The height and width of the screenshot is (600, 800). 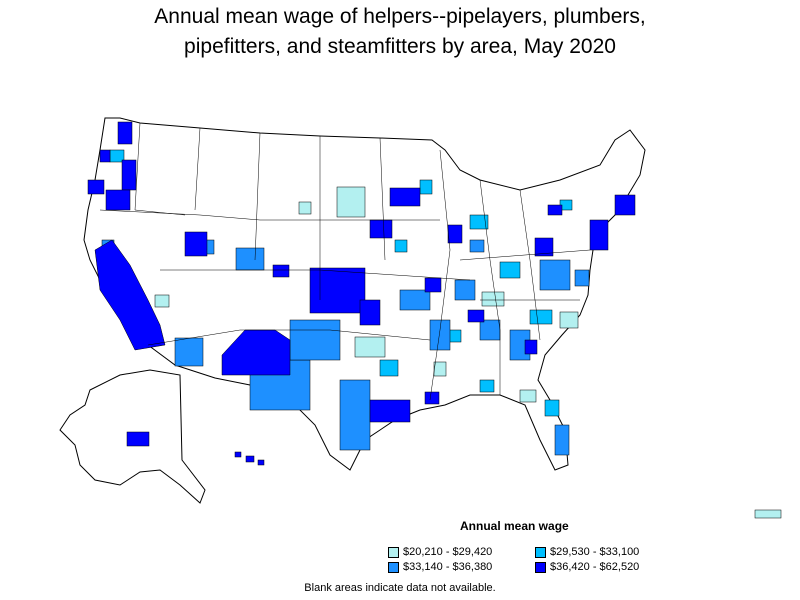 What do you see at coordinates (400, 588) in the screenshot?
I see `footnote: Blank areas indicate data not available.` at bounding box center [400, 588].